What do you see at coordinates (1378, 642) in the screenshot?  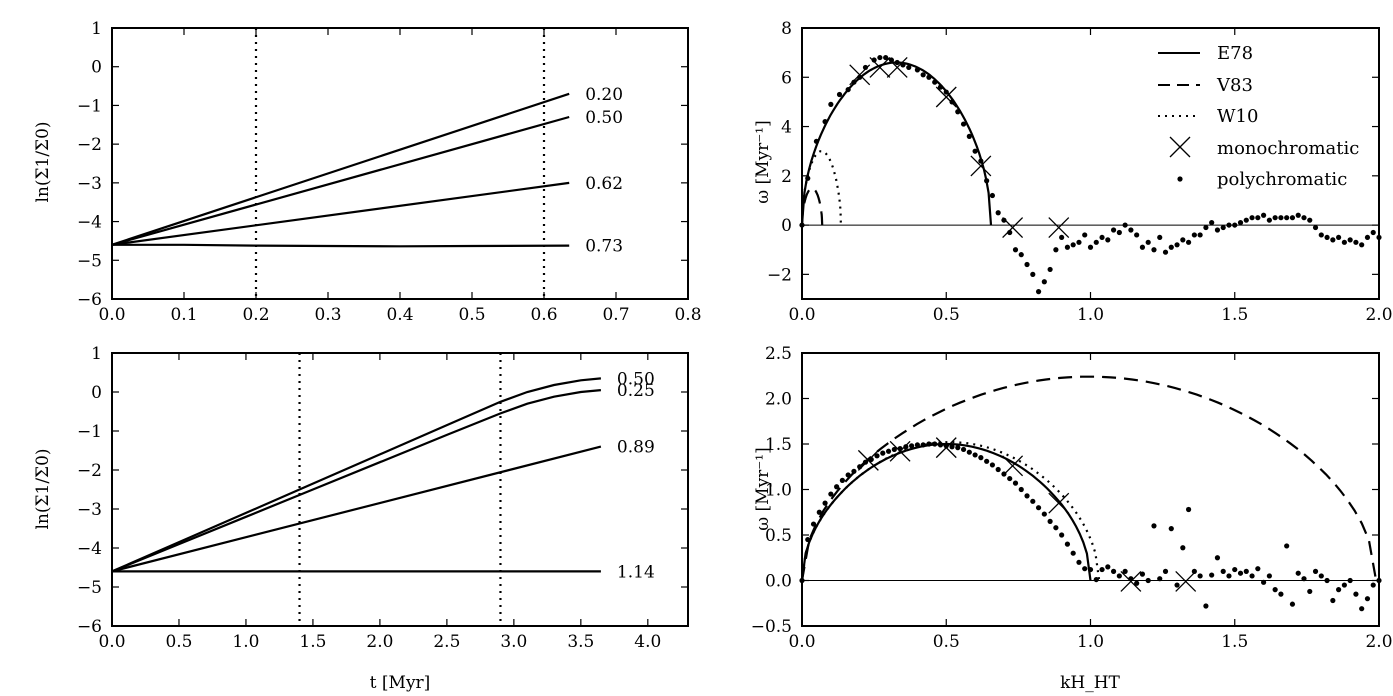 I see `bottom-right-xtick-label: 2.0` at bounding box center [1378, 642].